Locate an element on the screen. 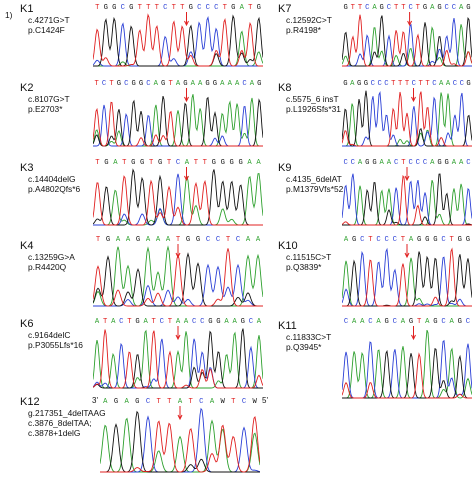  panel-k4-line-2: p.R4420Q is located at coordinates (47, 267).